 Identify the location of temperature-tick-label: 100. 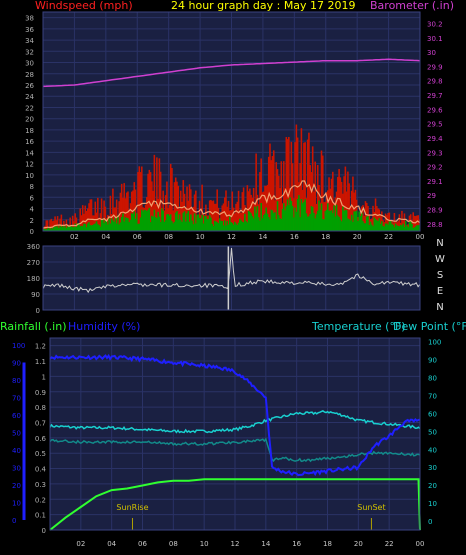
(434, 343).